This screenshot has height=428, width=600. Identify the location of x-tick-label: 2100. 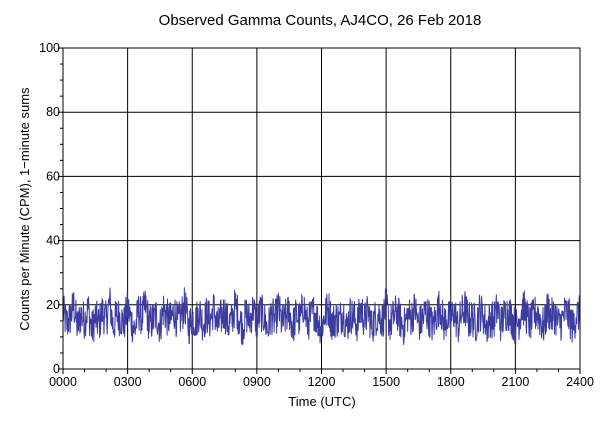
(515, 382).